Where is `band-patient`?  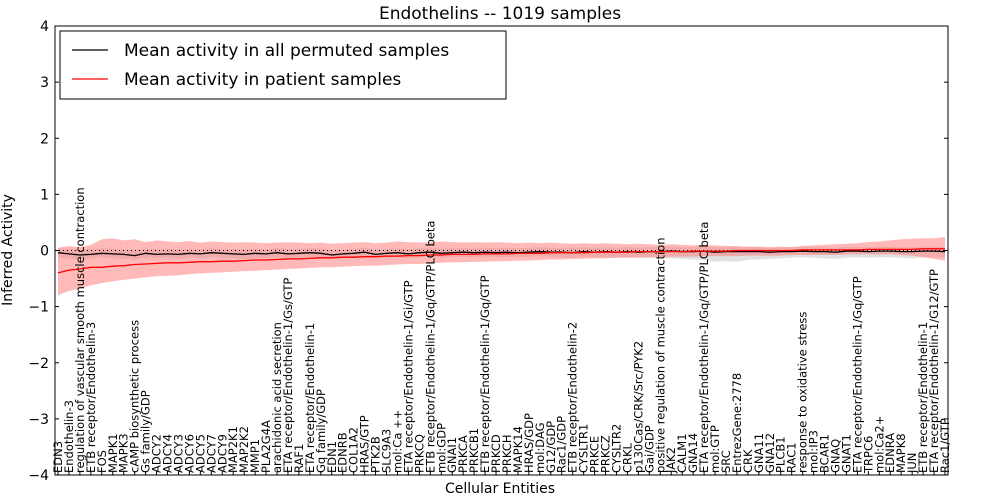
band-patient is located at coordinates (501, 266).